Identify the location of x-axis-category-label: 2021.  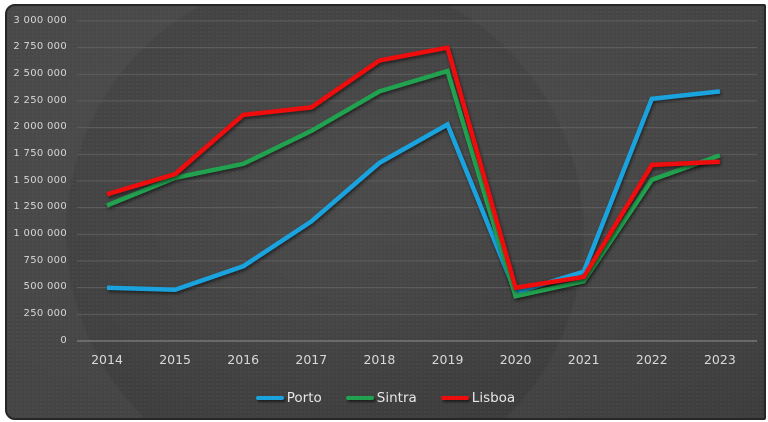
(583, 359).